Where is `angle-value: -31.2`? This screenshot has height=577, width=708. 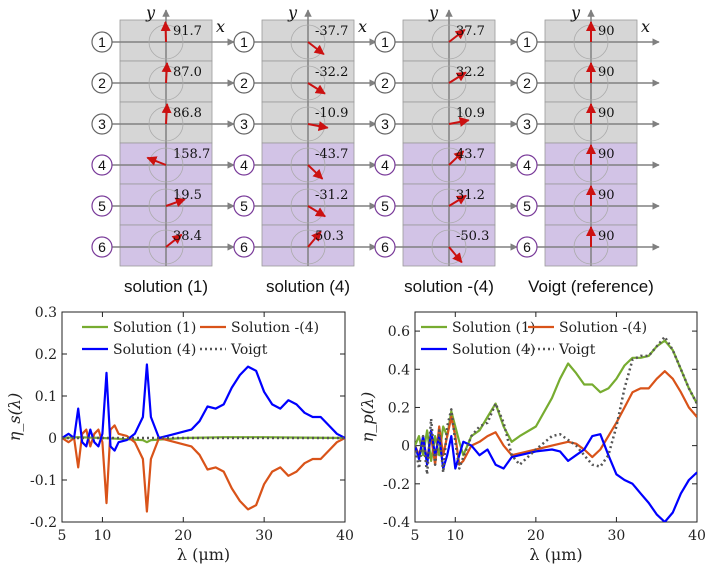
angle-value: -31.2 is located at coordinates (331, 195).